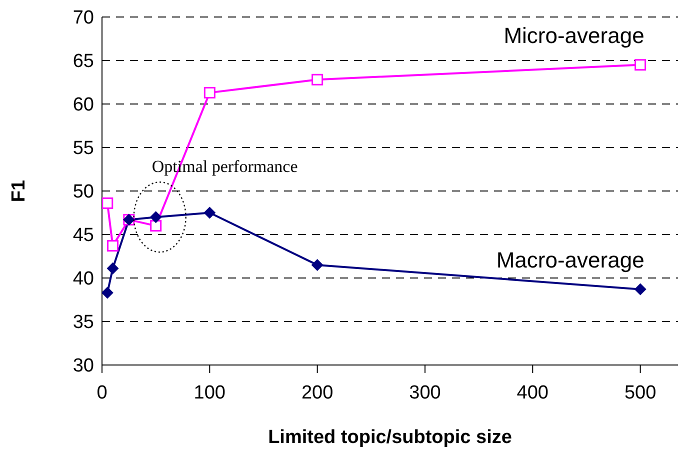 The image size is (684, 465). I want to click on y-tick-label: 35, so click(83, 323).